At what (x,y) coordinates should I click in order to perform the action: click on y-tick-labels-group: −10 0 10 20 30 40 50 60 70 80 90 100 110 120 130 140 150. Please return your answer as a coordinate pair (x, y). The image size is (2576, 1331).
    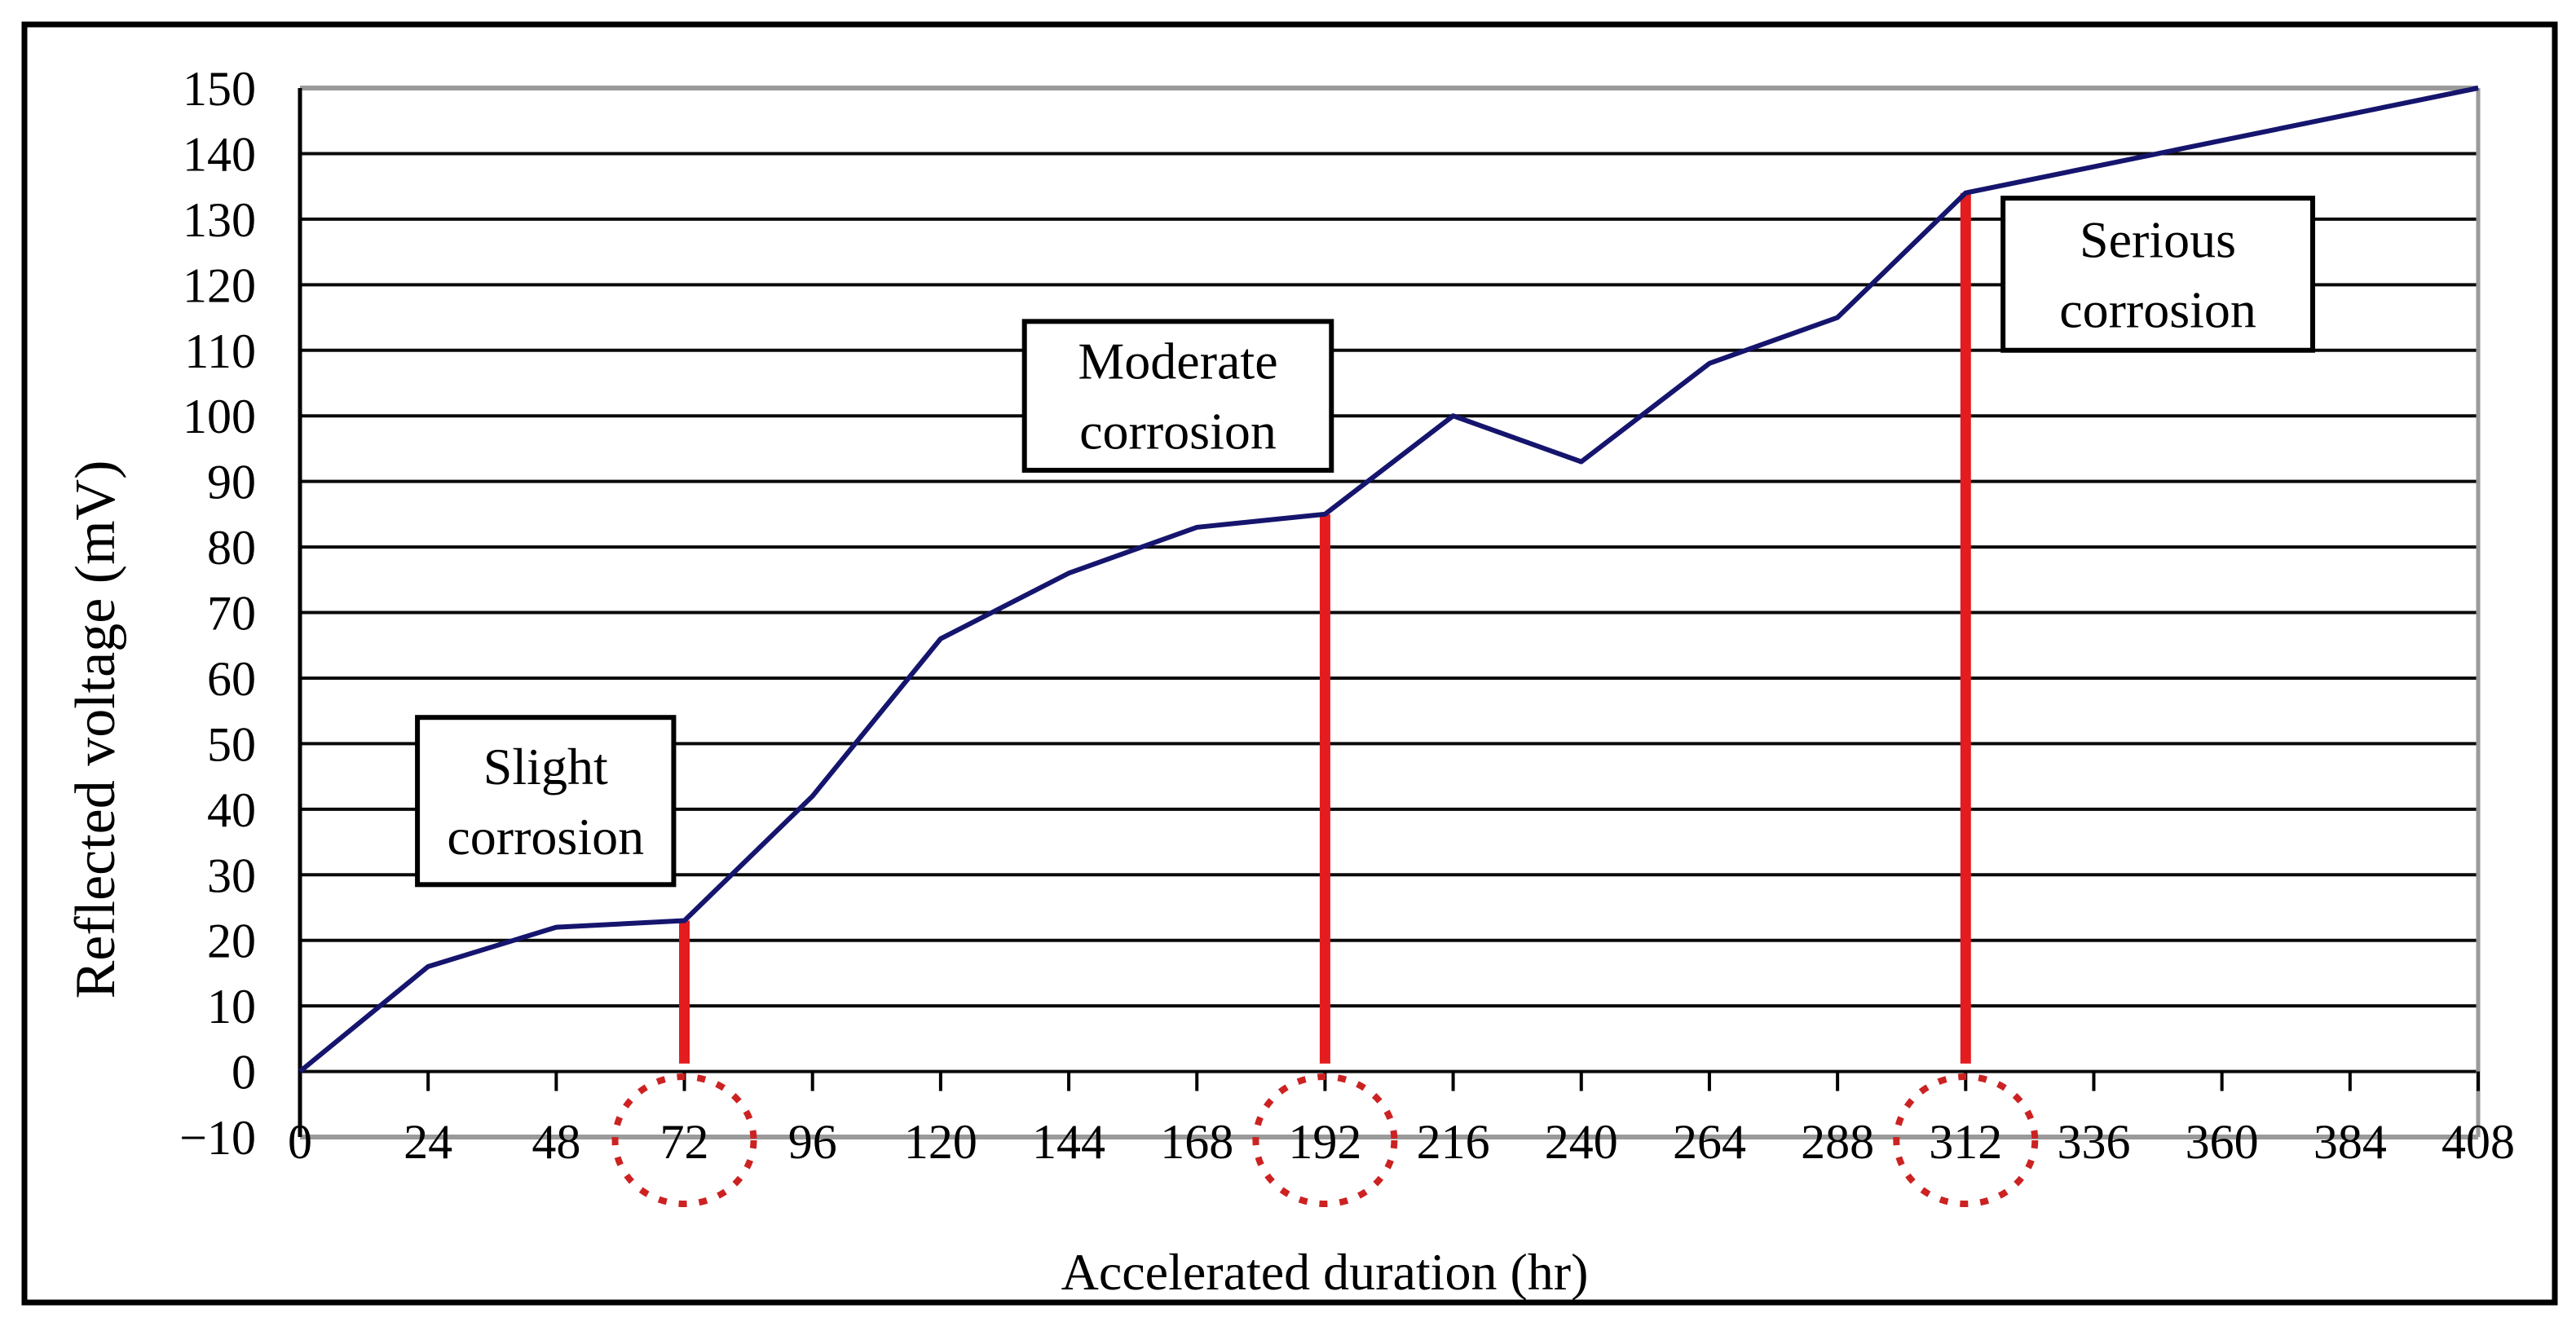
    Looking at the image, I should click on (217, 613).